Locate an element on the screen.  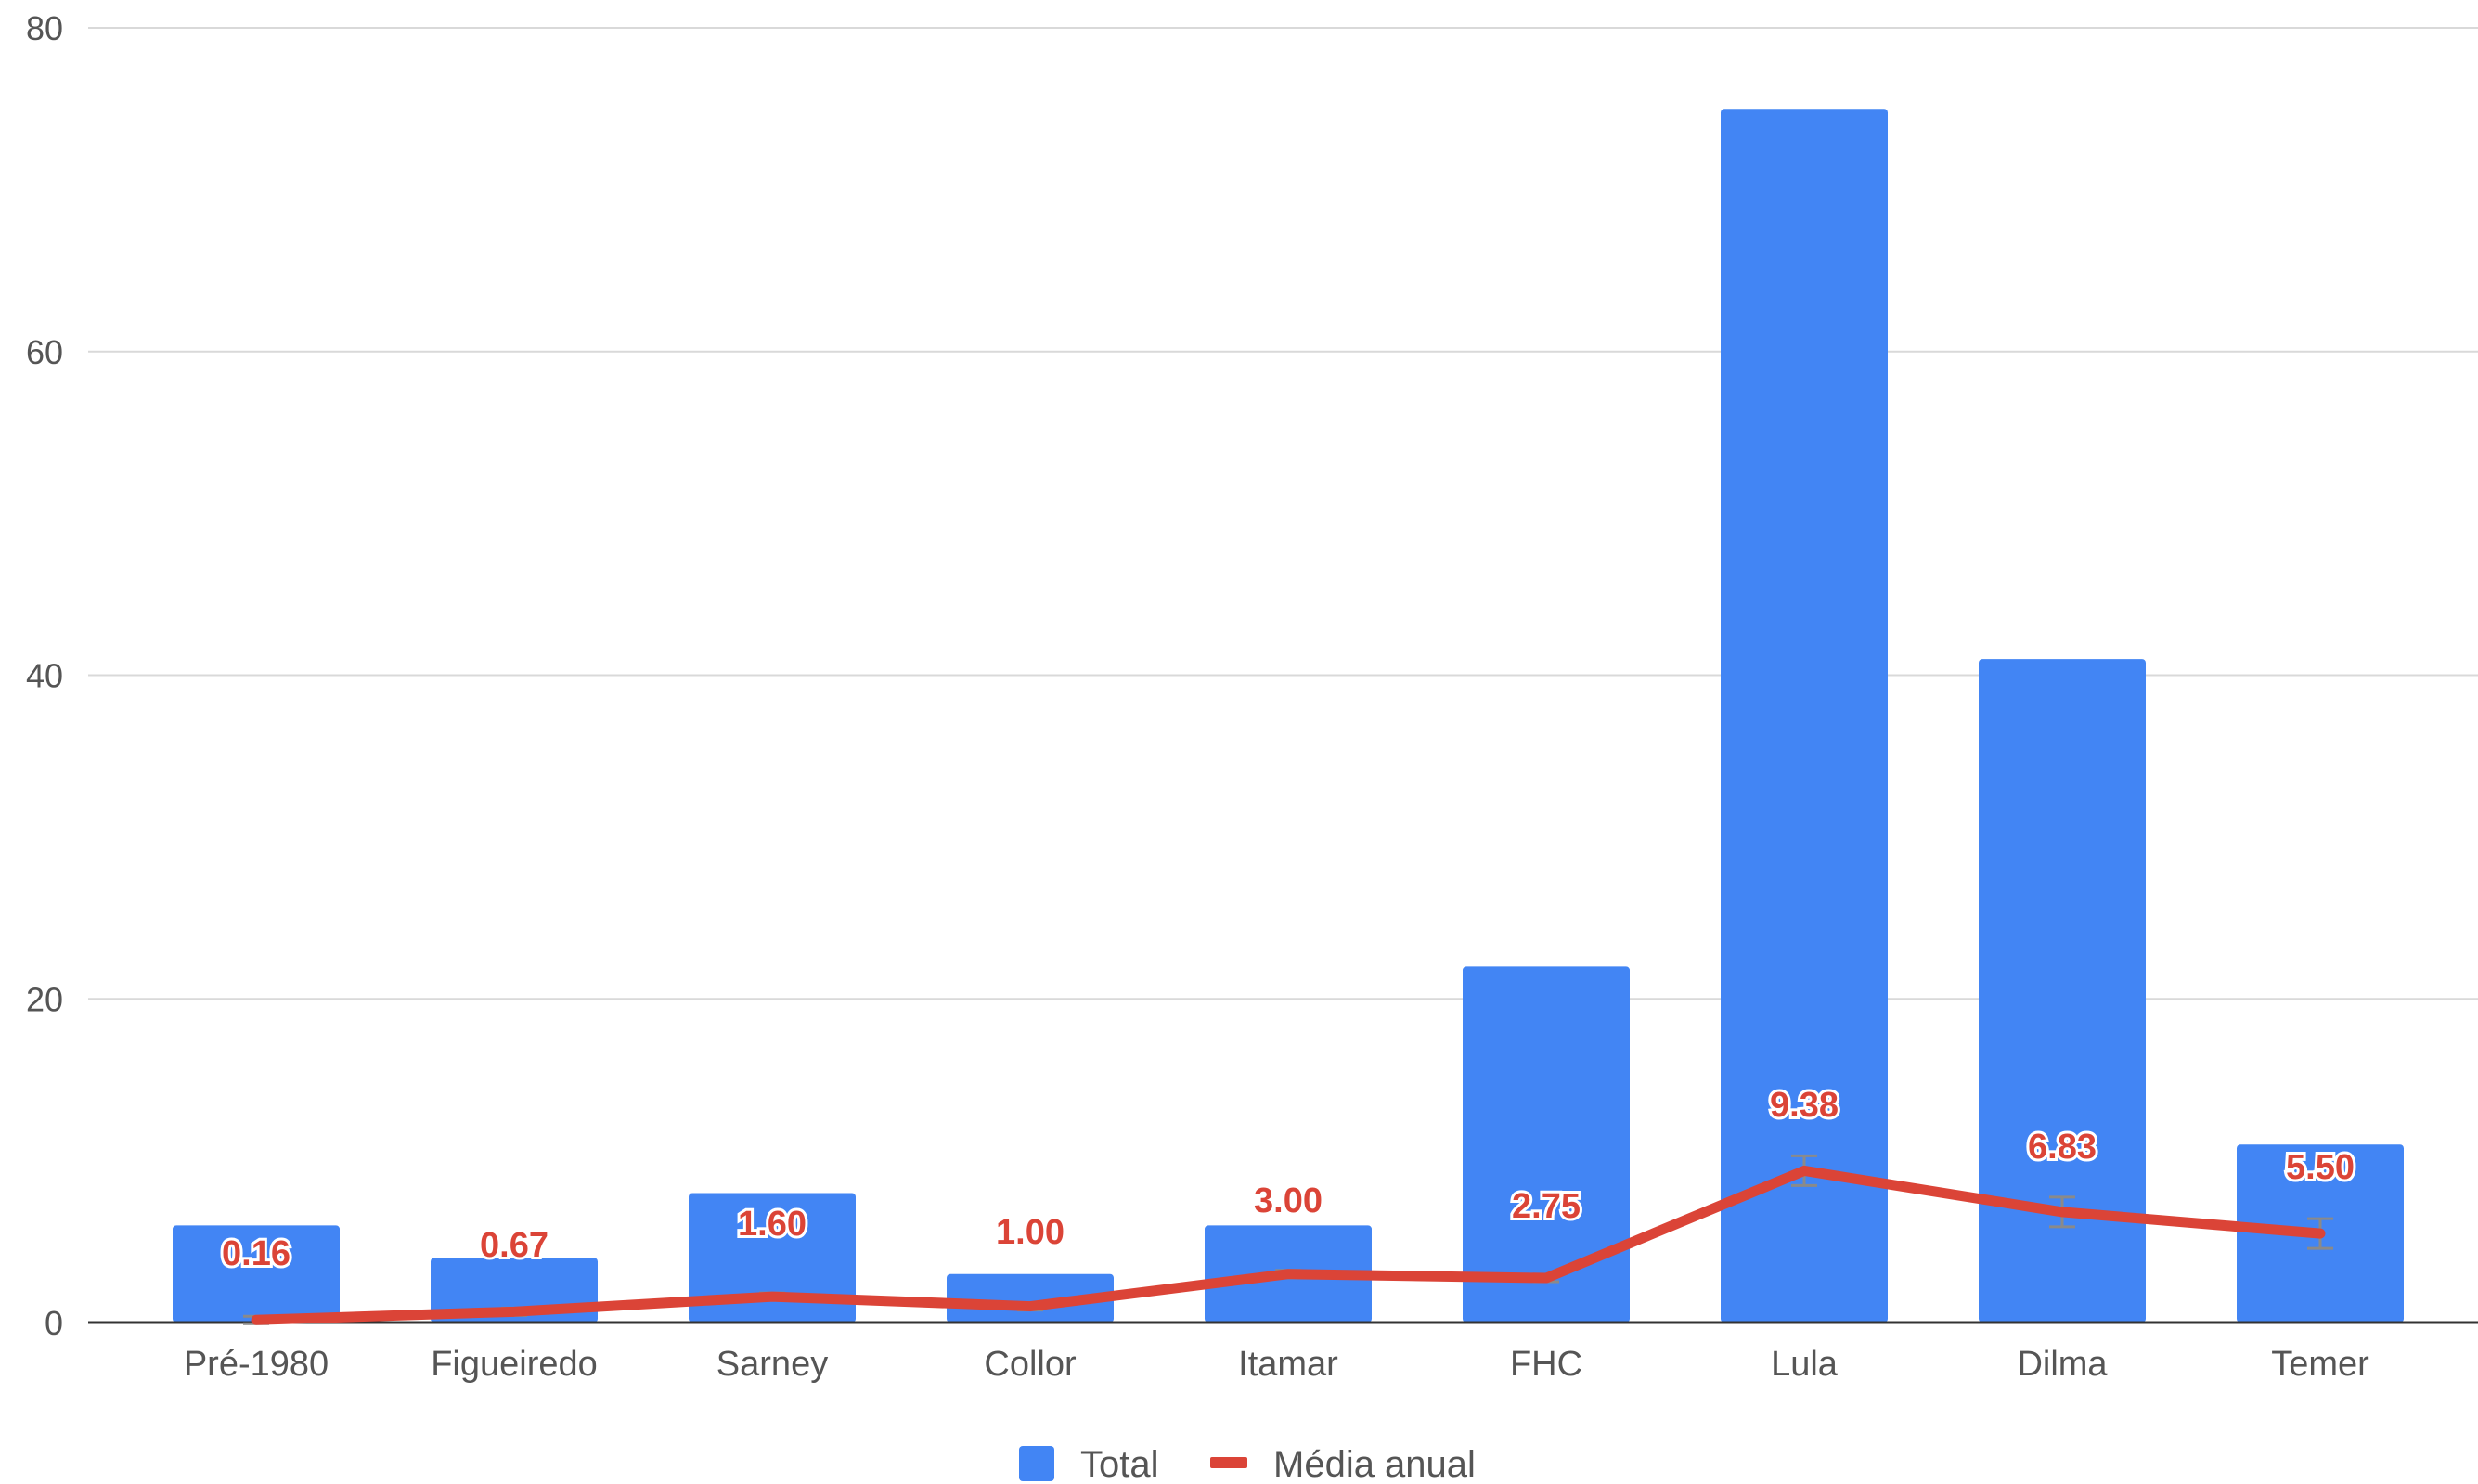
bar-collor is located at coordinates (1030, 1298).